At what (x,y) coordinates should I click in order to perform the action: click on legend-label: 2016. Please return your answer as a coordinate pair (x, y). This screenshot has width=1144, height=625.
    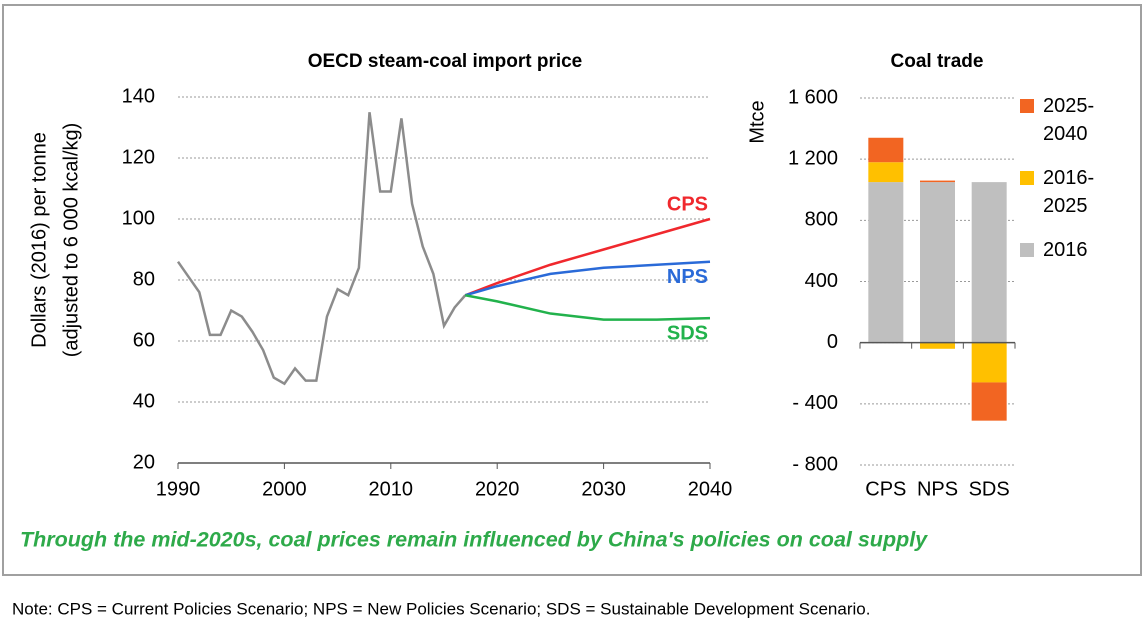
    Looking at the image, I should click on (1065, 250).